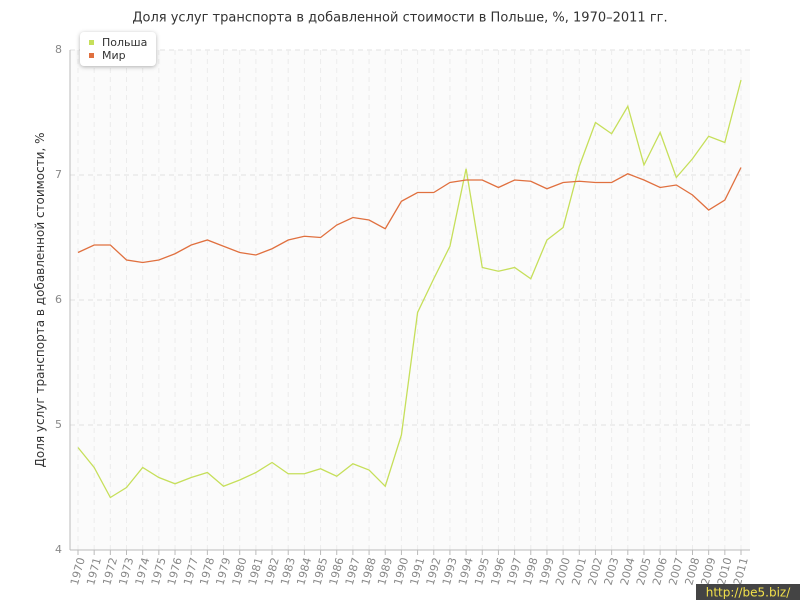 Image resolution: width=800 pixels, height=604 pixels. Describe the element at coordinates (58, 549) in the screenshot. I see `y-tick-label: 4` at that location.